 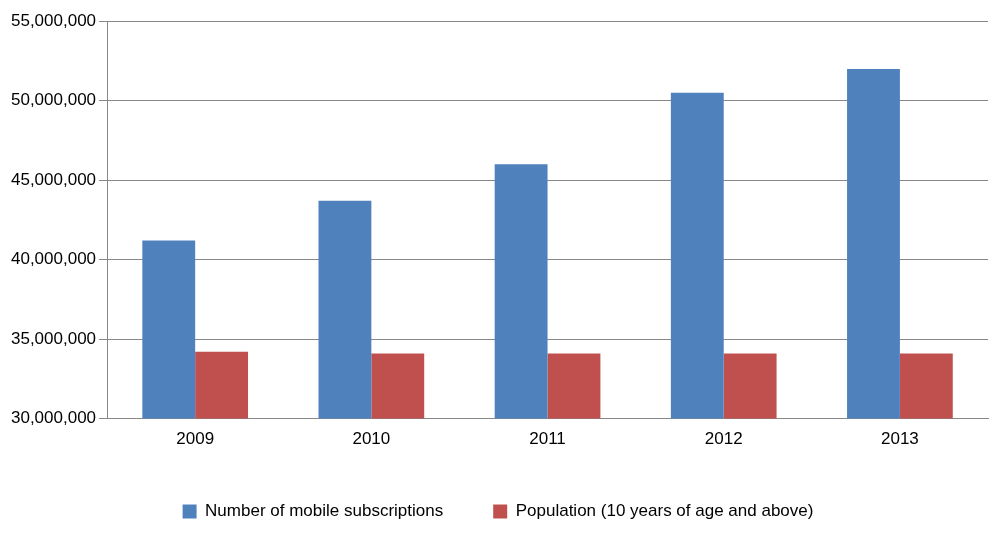 What do you see at coordinates (195, 439) in the screenshot?
I see `x-tick-label: 2009` at bounding box center [195, 439].